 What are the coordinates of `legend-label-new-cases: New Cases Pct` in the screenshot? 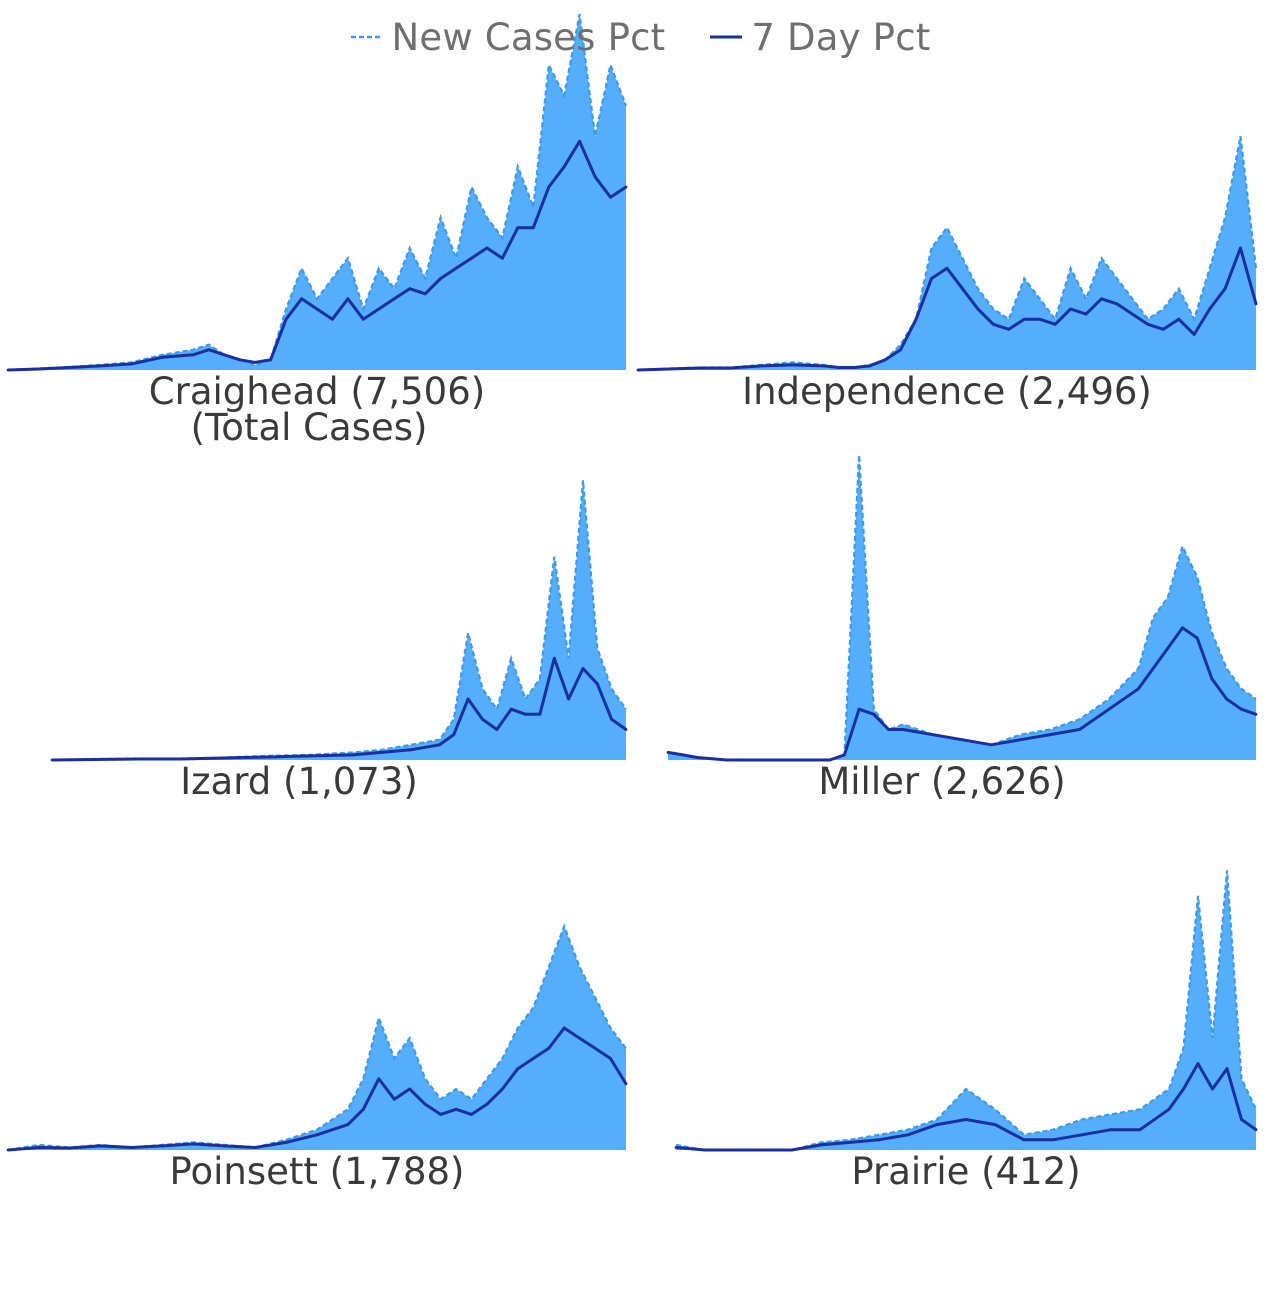 It's located at (528, 37).